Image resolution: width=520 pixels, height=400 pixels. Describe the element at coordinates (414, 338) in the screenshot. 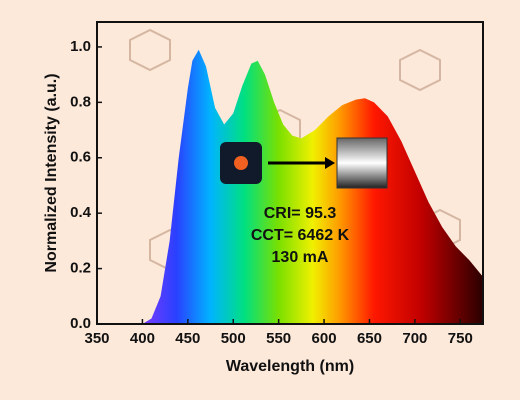

I see `x-tick-label: 700` at that location.